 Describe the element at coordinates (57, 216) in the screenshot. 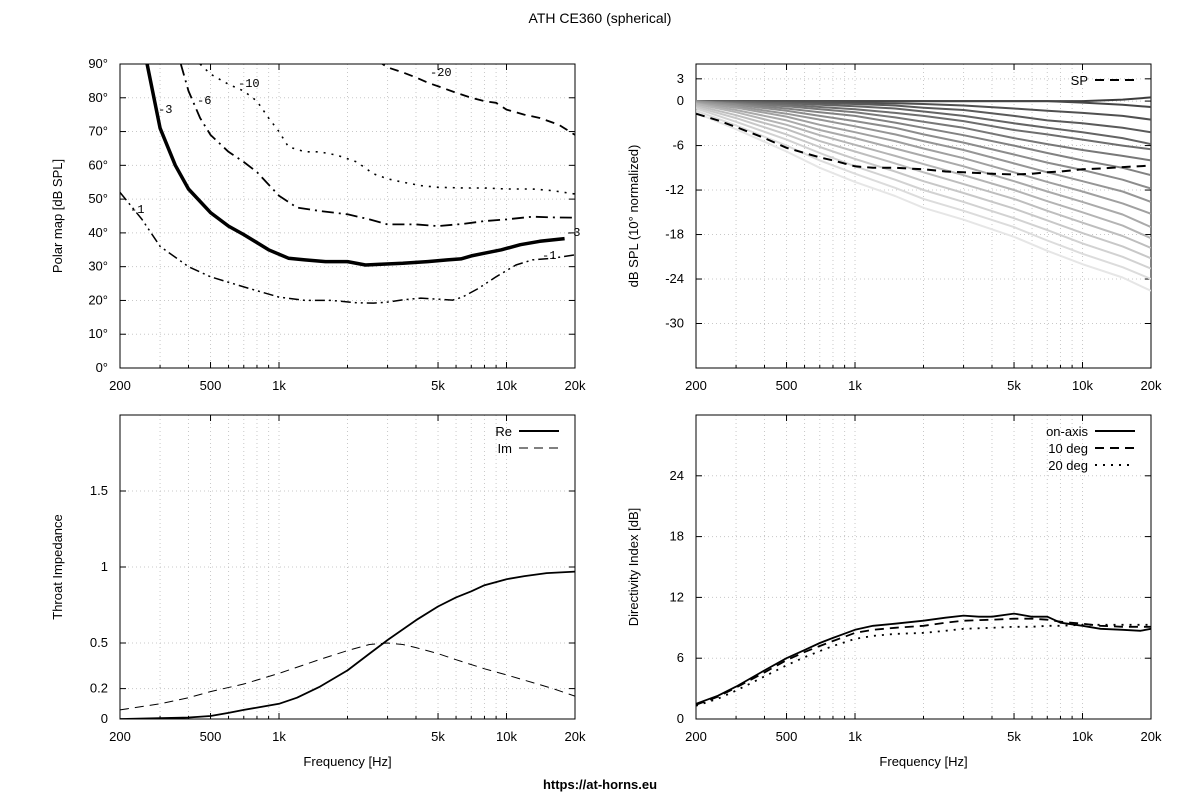

I see `y-axis-label: Polar map [dB SPL]` at that location.